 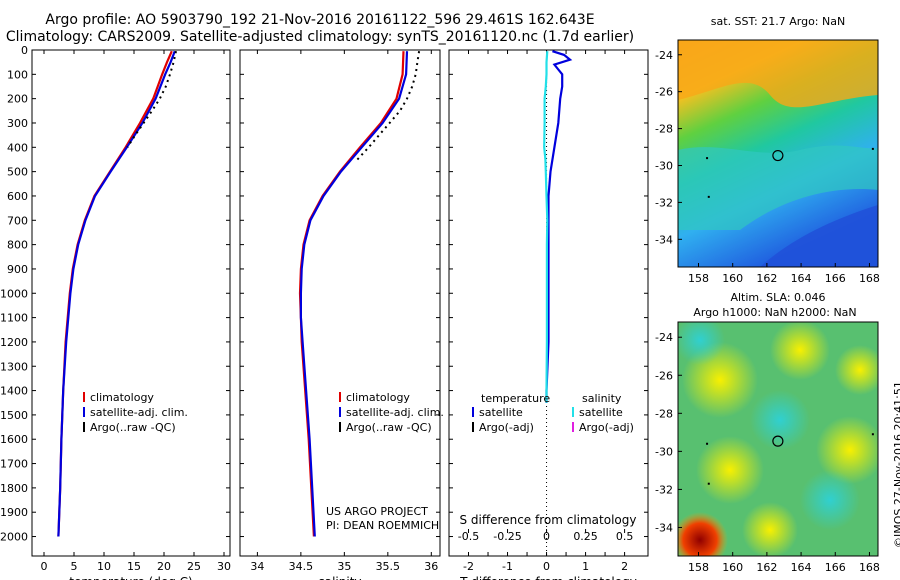 What do you see at coordinates (339, 577) in the screenshot?
I see `x-axis-label: salinity` at bounding box center [339, 577].